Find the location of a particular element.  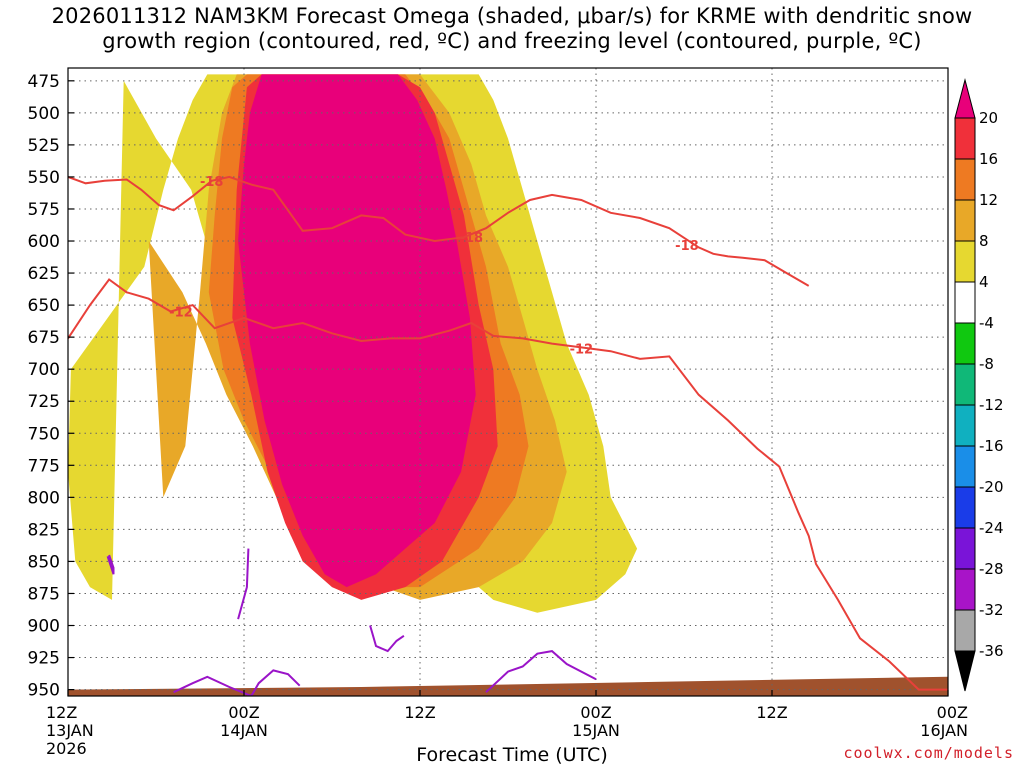

y-tick-label: 650 is located at coordinates (44, 306).